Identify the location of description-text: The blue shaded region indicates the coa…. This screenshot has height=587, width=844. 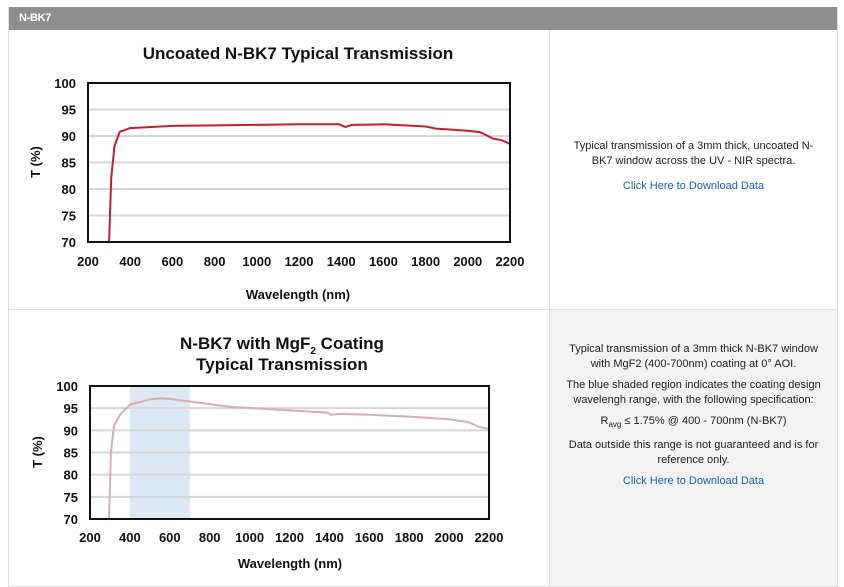
(693, 392).